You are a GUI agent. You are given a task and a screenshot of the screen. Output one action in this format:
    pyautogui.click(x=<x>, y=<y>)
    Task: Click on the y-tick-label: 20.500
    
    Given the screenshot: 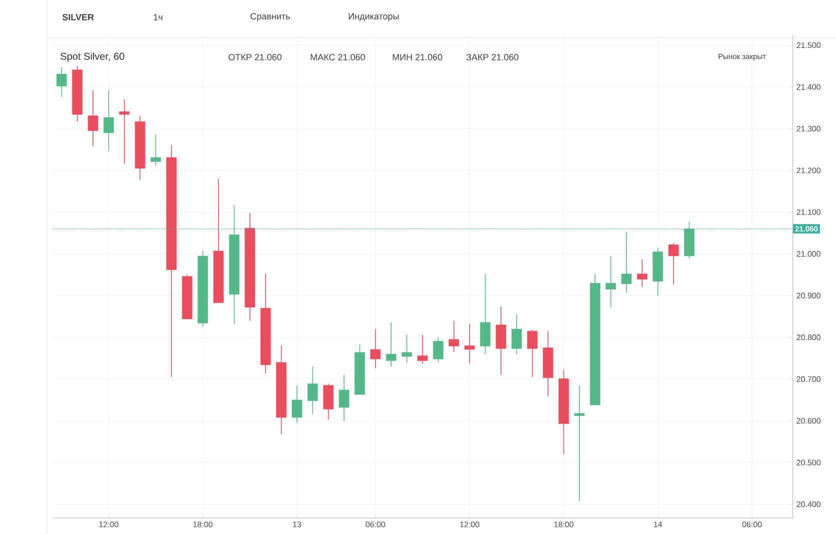 What is the action you would take?
    pyautogui.click(x=808, y=463)
    